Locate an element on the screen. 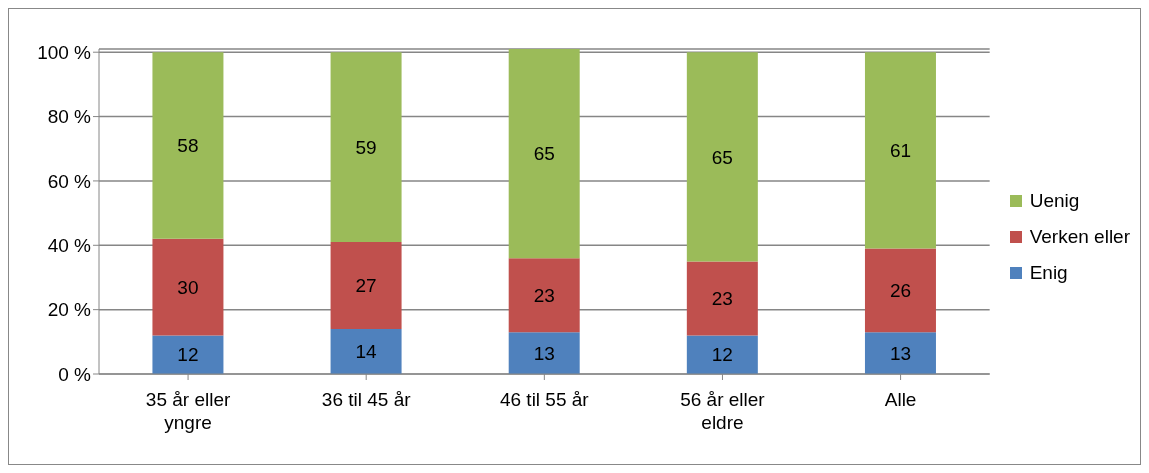 This screenshot has width=1149, height=473. y-tick-label: 0 % is located at coordinates (75, 374).